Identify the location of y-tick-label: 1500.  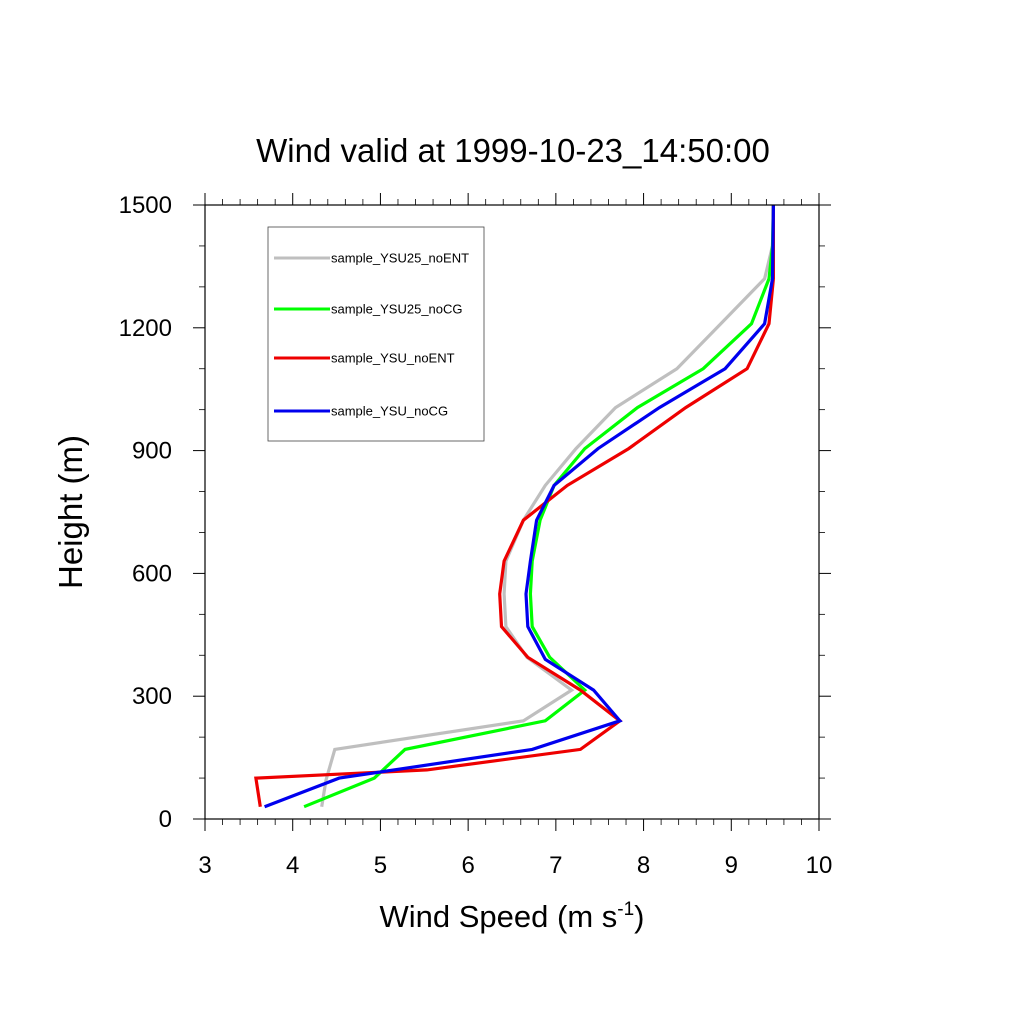
(145, 205).